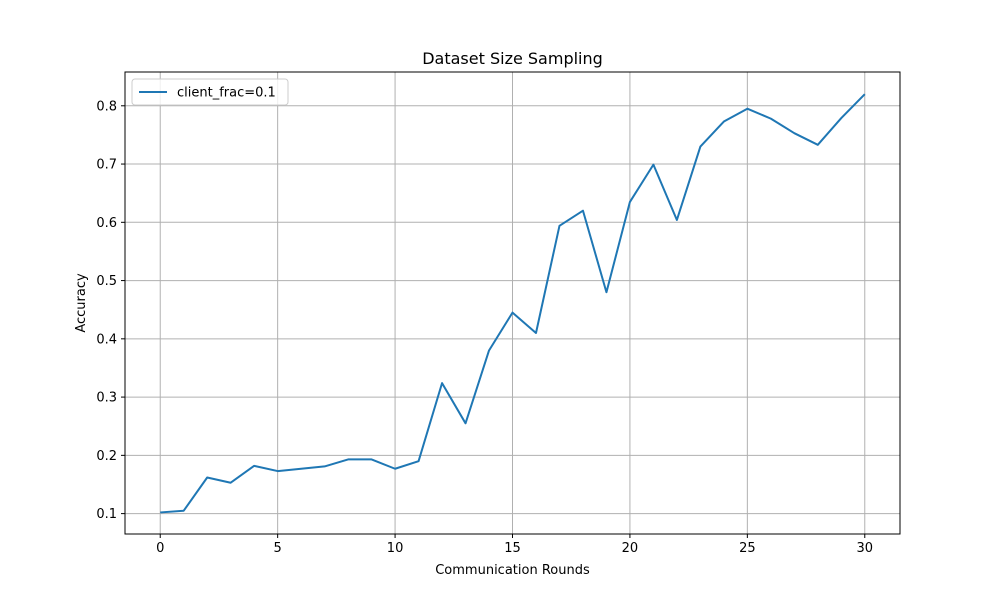 This screenshot has height=600, width=1000. Describe the element at coordinates (278, 548) in the screenshot. I see `x-tick-label: 5` at that location.